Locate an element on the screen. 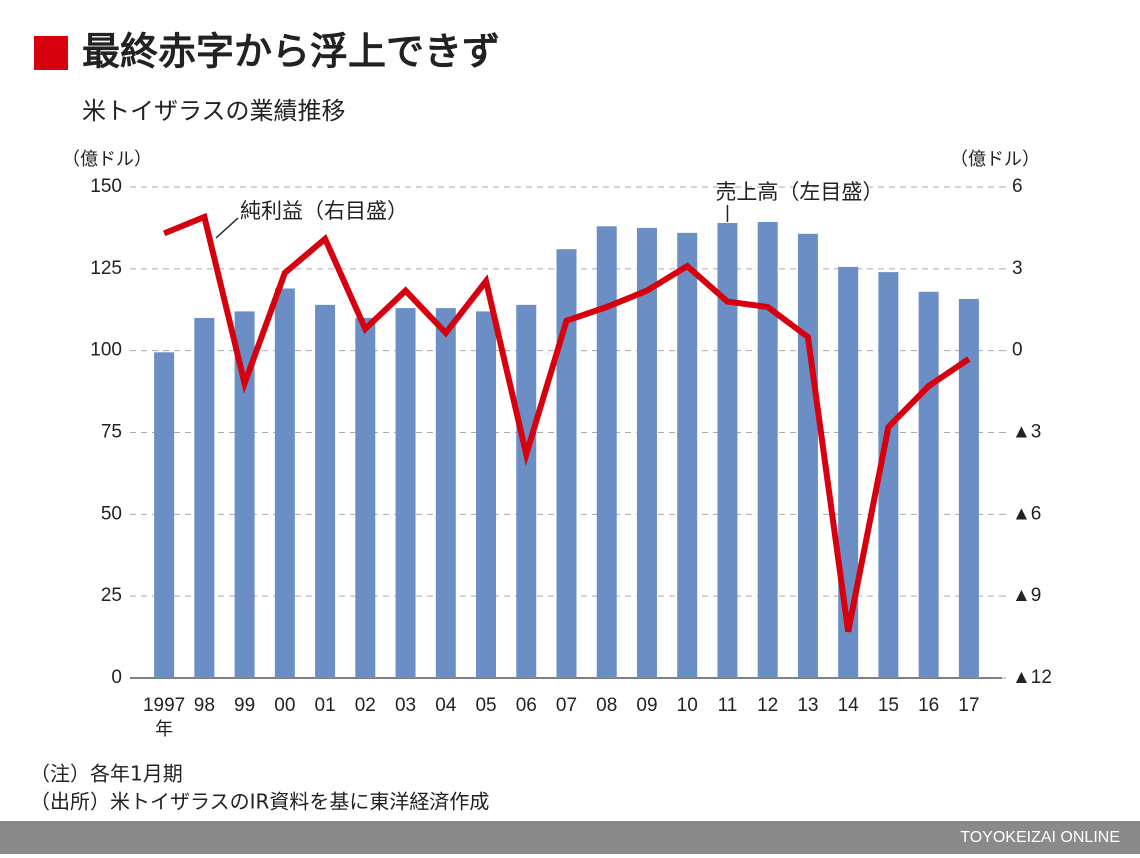  x-tick-label: 01 is located at coordinates (325, 705).